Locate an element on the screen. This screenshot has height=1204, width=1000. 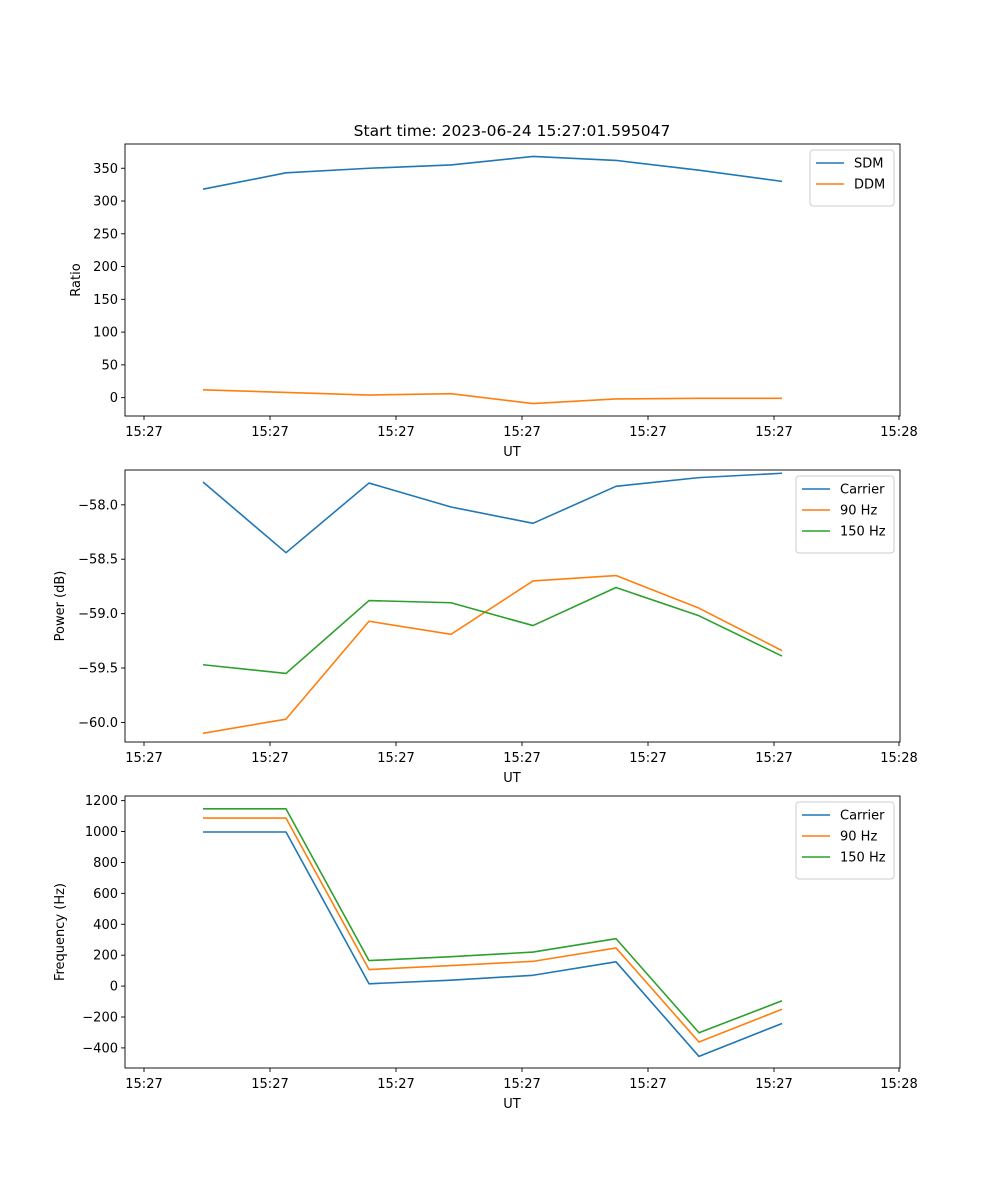
y-tick-label: 50 is located at coordinates (109, 365).